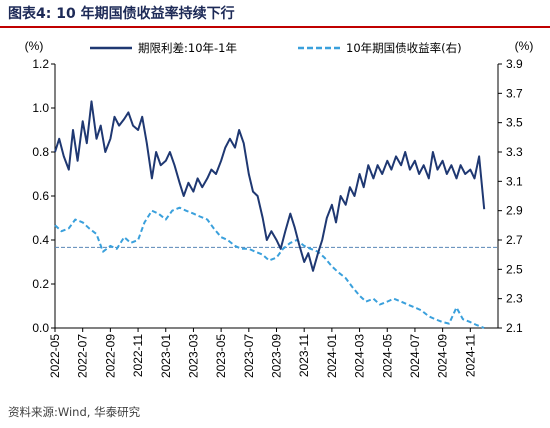  Describe the element at coordinates (514, 123) in the screenshot. I see `right-tick-label: 3.5` at that location.